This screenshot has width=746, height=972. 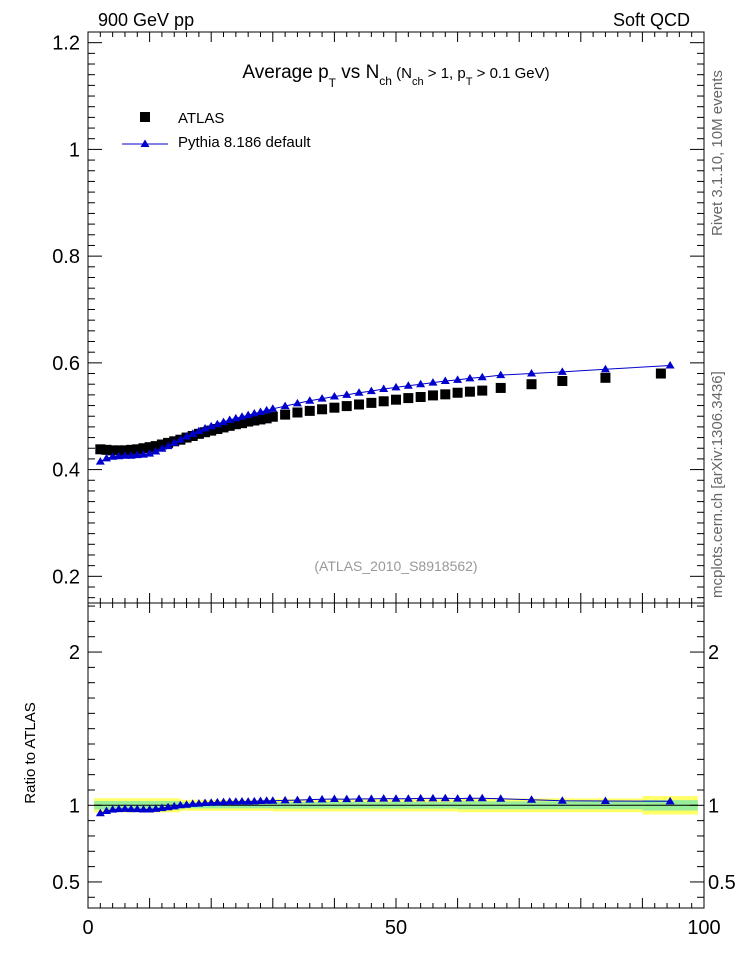 What do you see at coordinates (146, 20) in the screenshot?
I see `header-left: 900 GeV pp` at bounding box center [146, 20].